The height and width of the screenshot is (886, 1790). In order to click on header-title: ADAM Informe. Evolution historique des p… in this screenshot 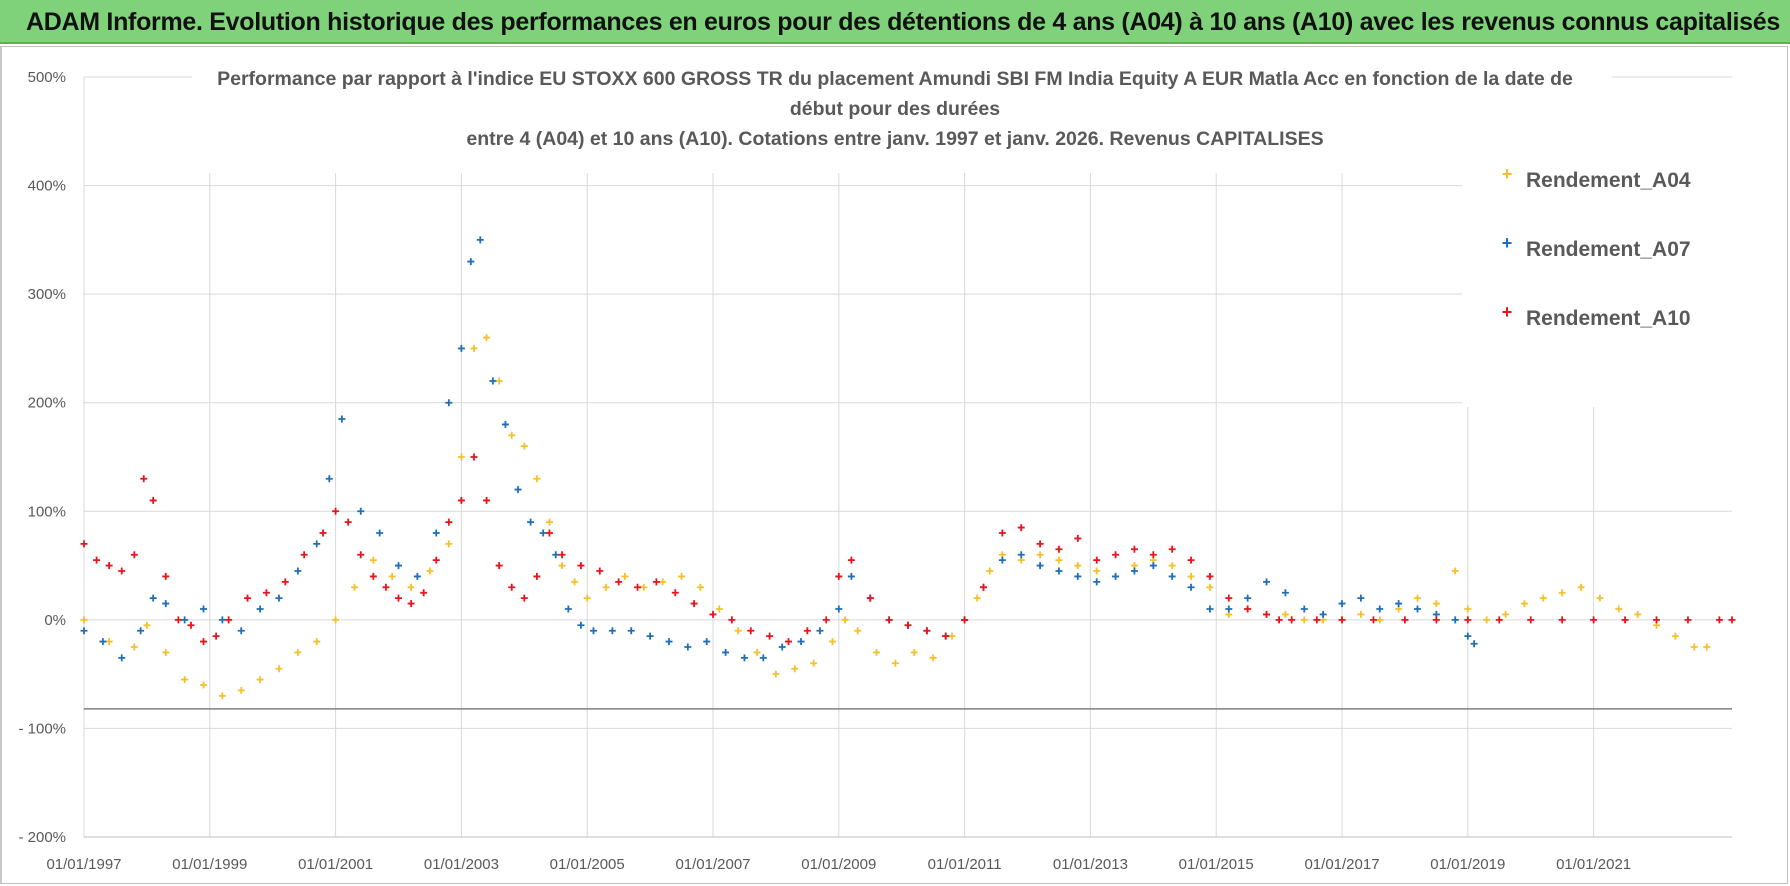, I will do `click(903, 22)`.